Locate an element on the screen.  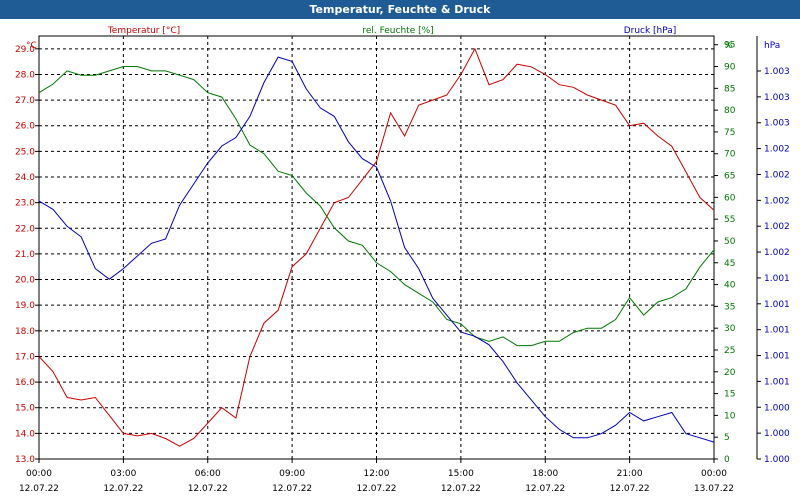
right-tick-label: 55 is located at coordinates (729, 220).